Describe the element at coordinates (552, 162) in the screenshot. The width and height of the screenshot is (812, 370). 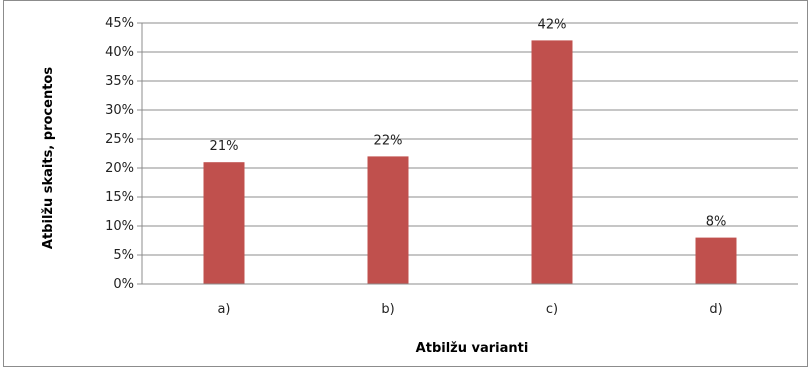
I see `bar-c` at that location.